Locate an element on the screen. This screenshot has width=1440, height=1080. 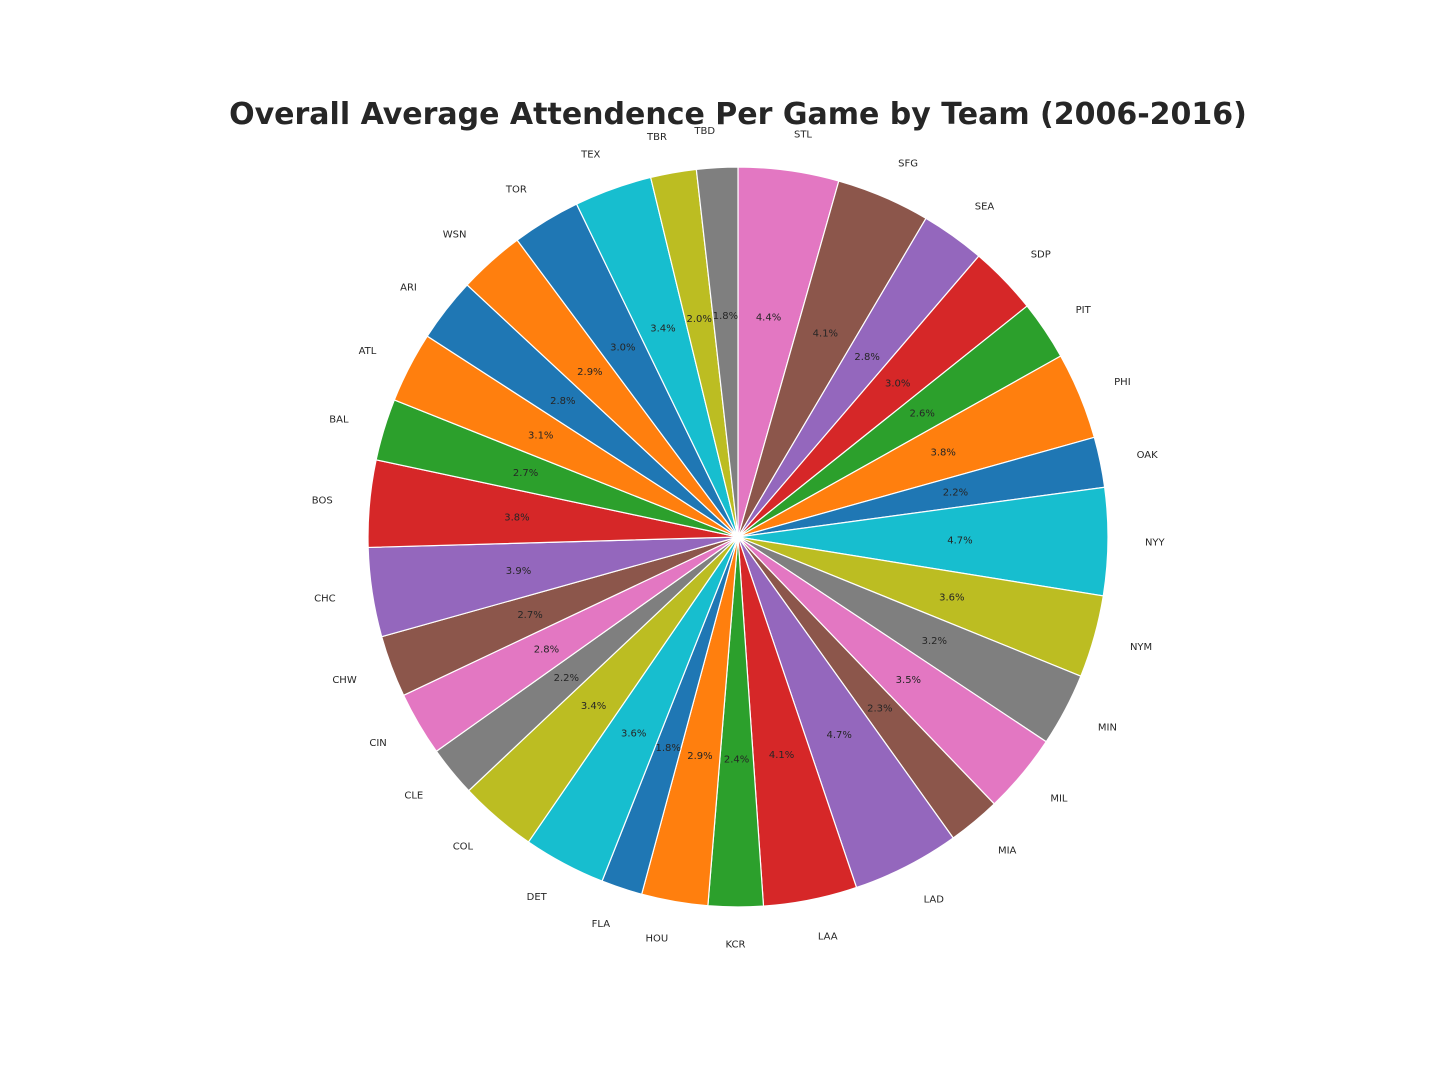
team-label-tor: TOR is located at coordinates (516, 190).